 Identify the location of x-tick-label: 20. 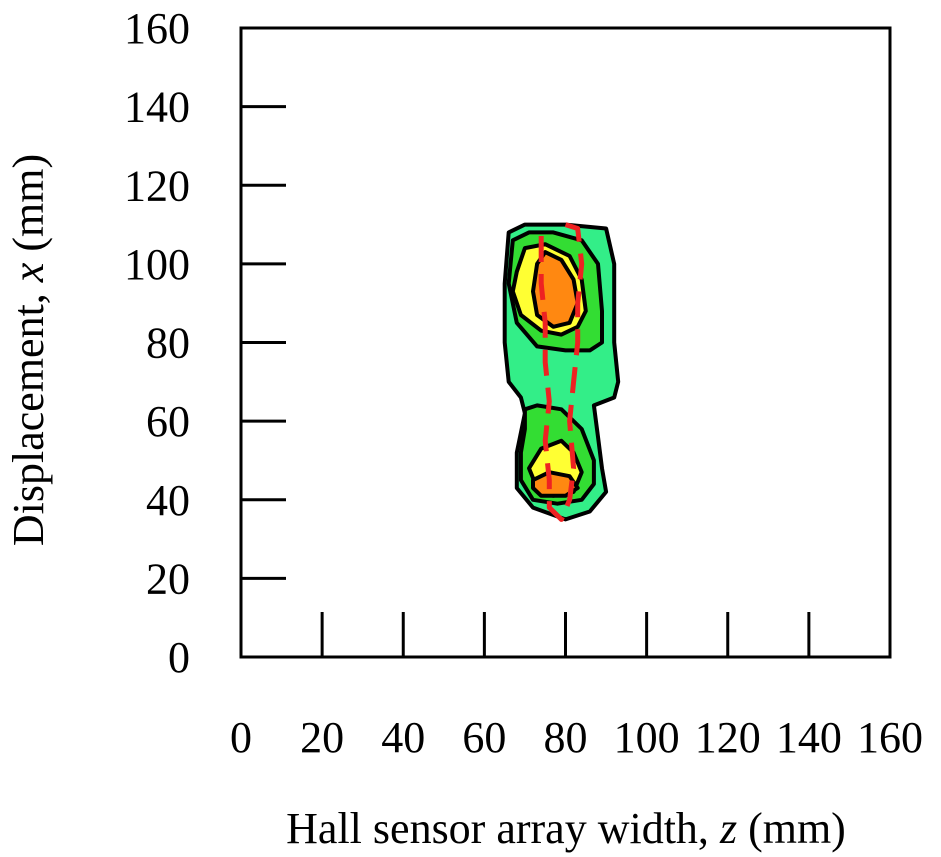
(322, 737).